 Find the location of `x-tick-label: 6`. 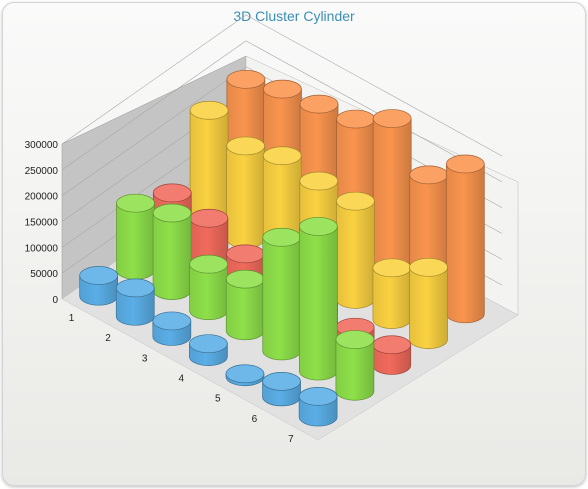

x-tick-label: 6 is located at coordinates (255, 419).